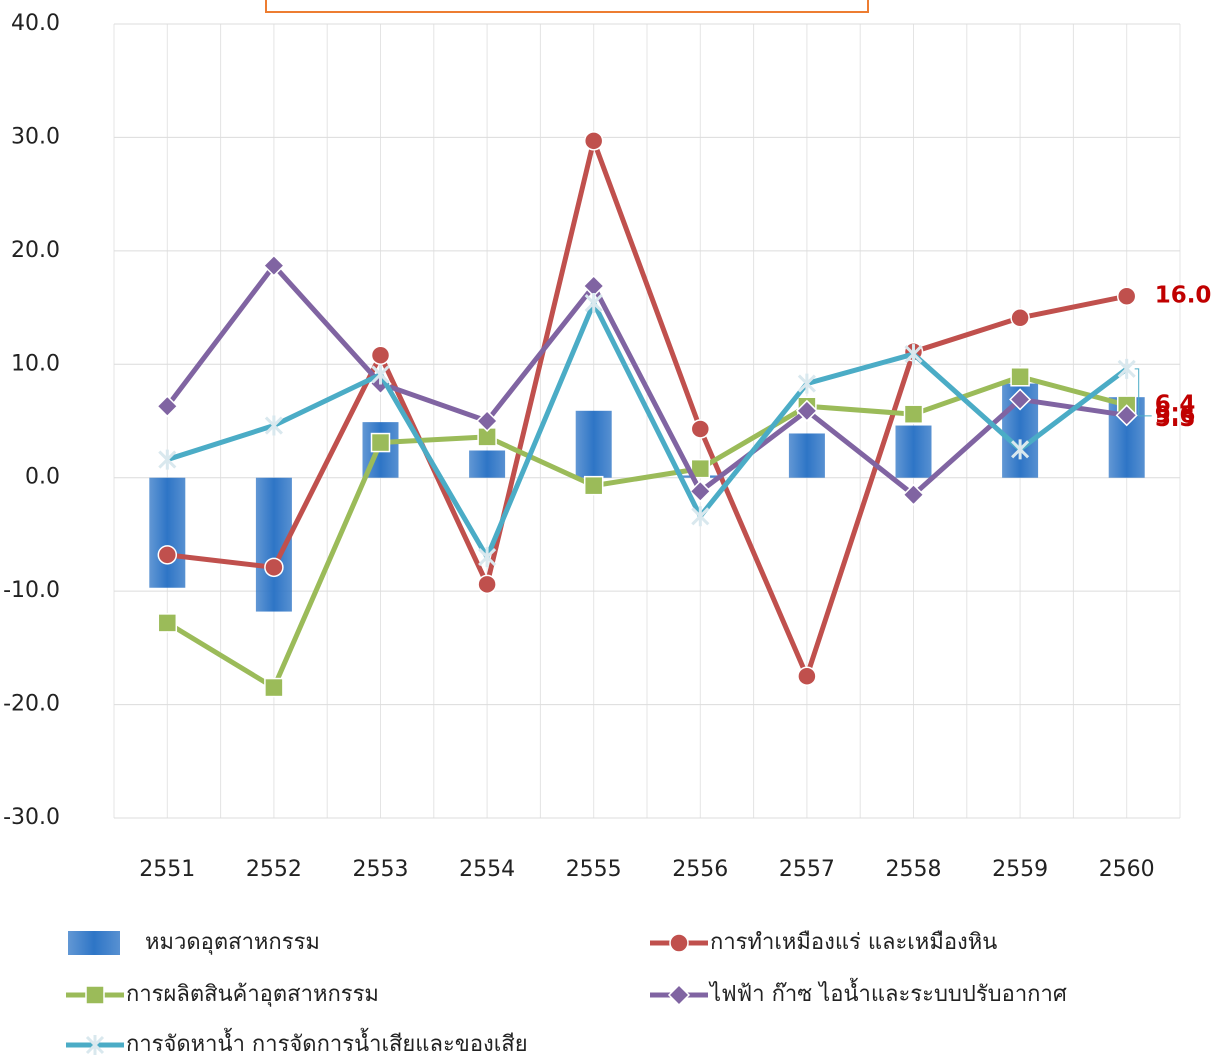  What do you see at coordinates (487, 869) in the screenshot?
I see `x-tick-label: 2554` at bounding box center [487, 869].